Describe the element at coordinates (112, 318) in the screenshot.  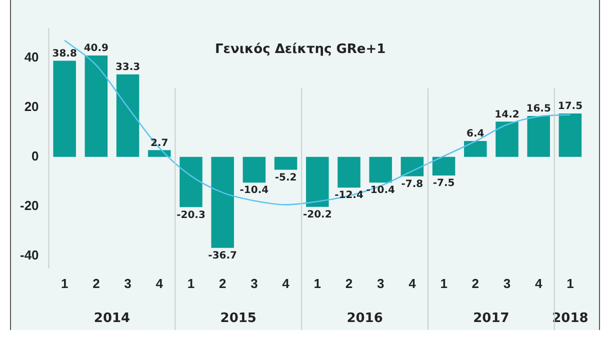
I see `text: 2014` at that location.